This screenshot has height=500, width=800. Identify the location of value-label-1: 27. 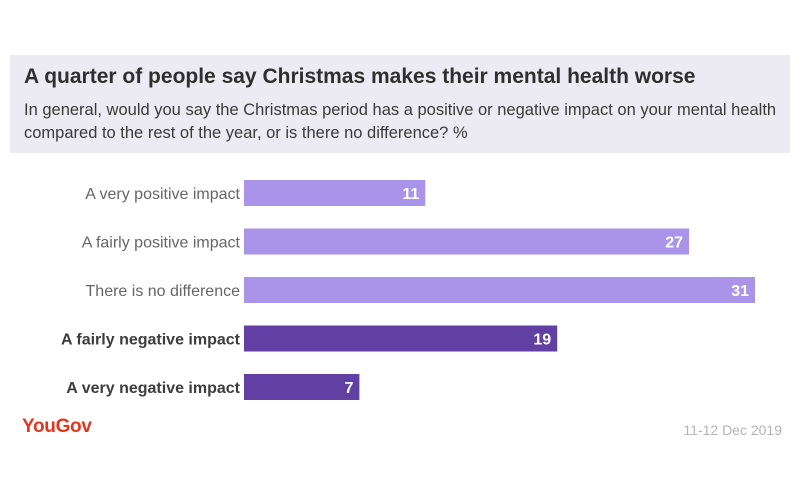
(674, 243).